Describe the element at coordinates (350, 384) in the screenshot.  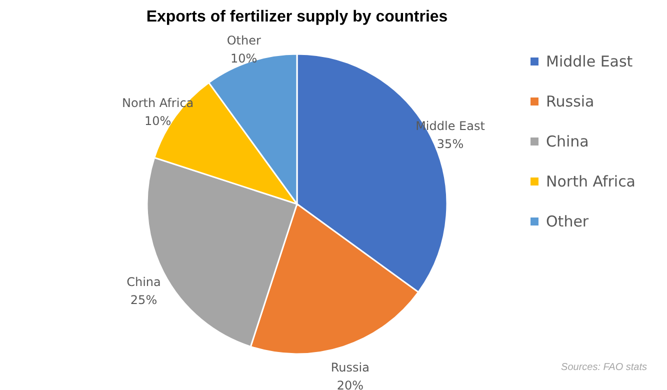
I see `data-label: 20%` at that location.